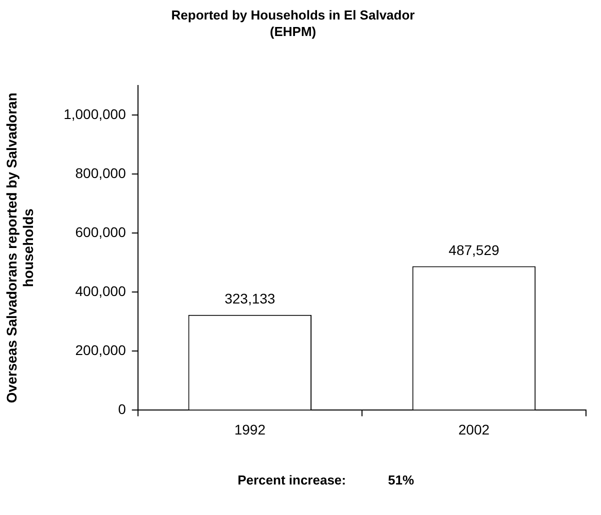 This screenshot has height=515, width=601. I want to click on y-tick-label: 1,000,000, so click(95, 114).